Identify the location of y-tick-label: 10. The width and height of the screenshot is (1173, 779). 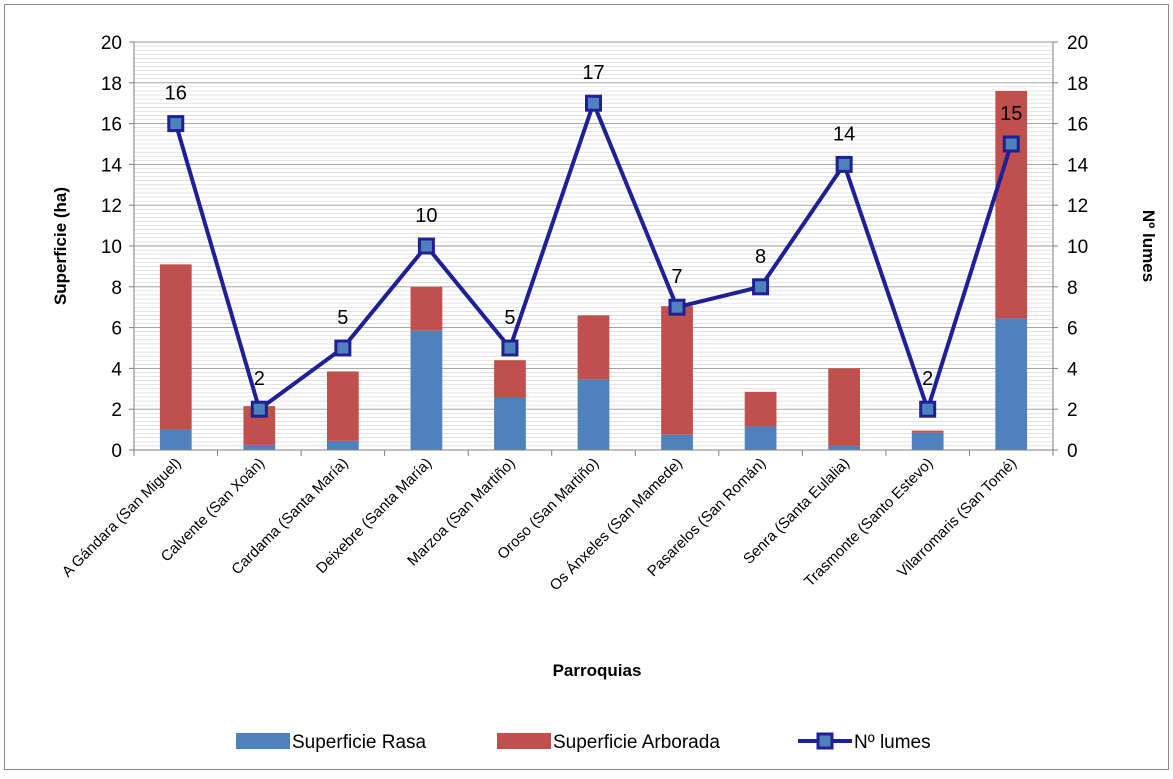
(111, 247).